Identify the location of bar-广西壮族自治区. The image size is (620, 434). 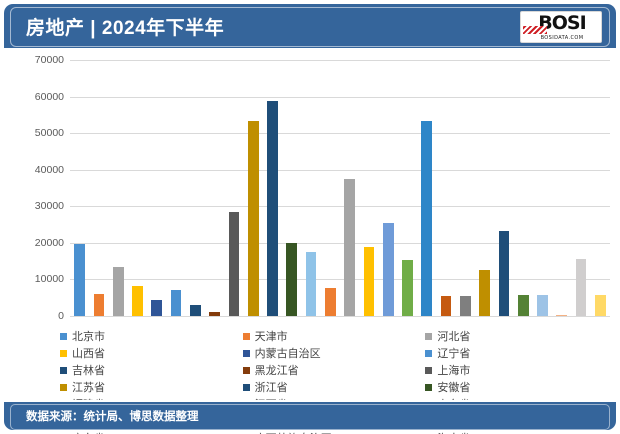
(446, 306).